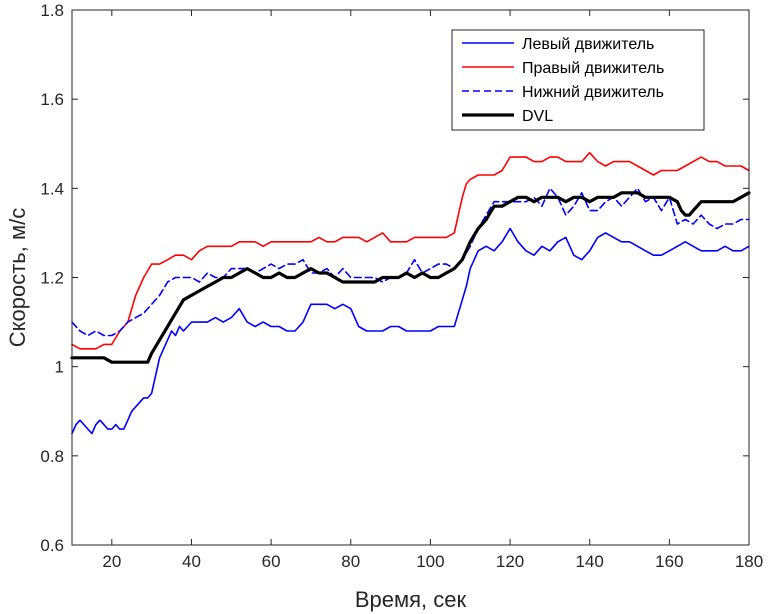 The height and width of the screenshot is (614, 768). What do you see at coordinates (271, 561) in the screenshot?
I see `x-tick-label: 60` at bounding box center [271, 561].